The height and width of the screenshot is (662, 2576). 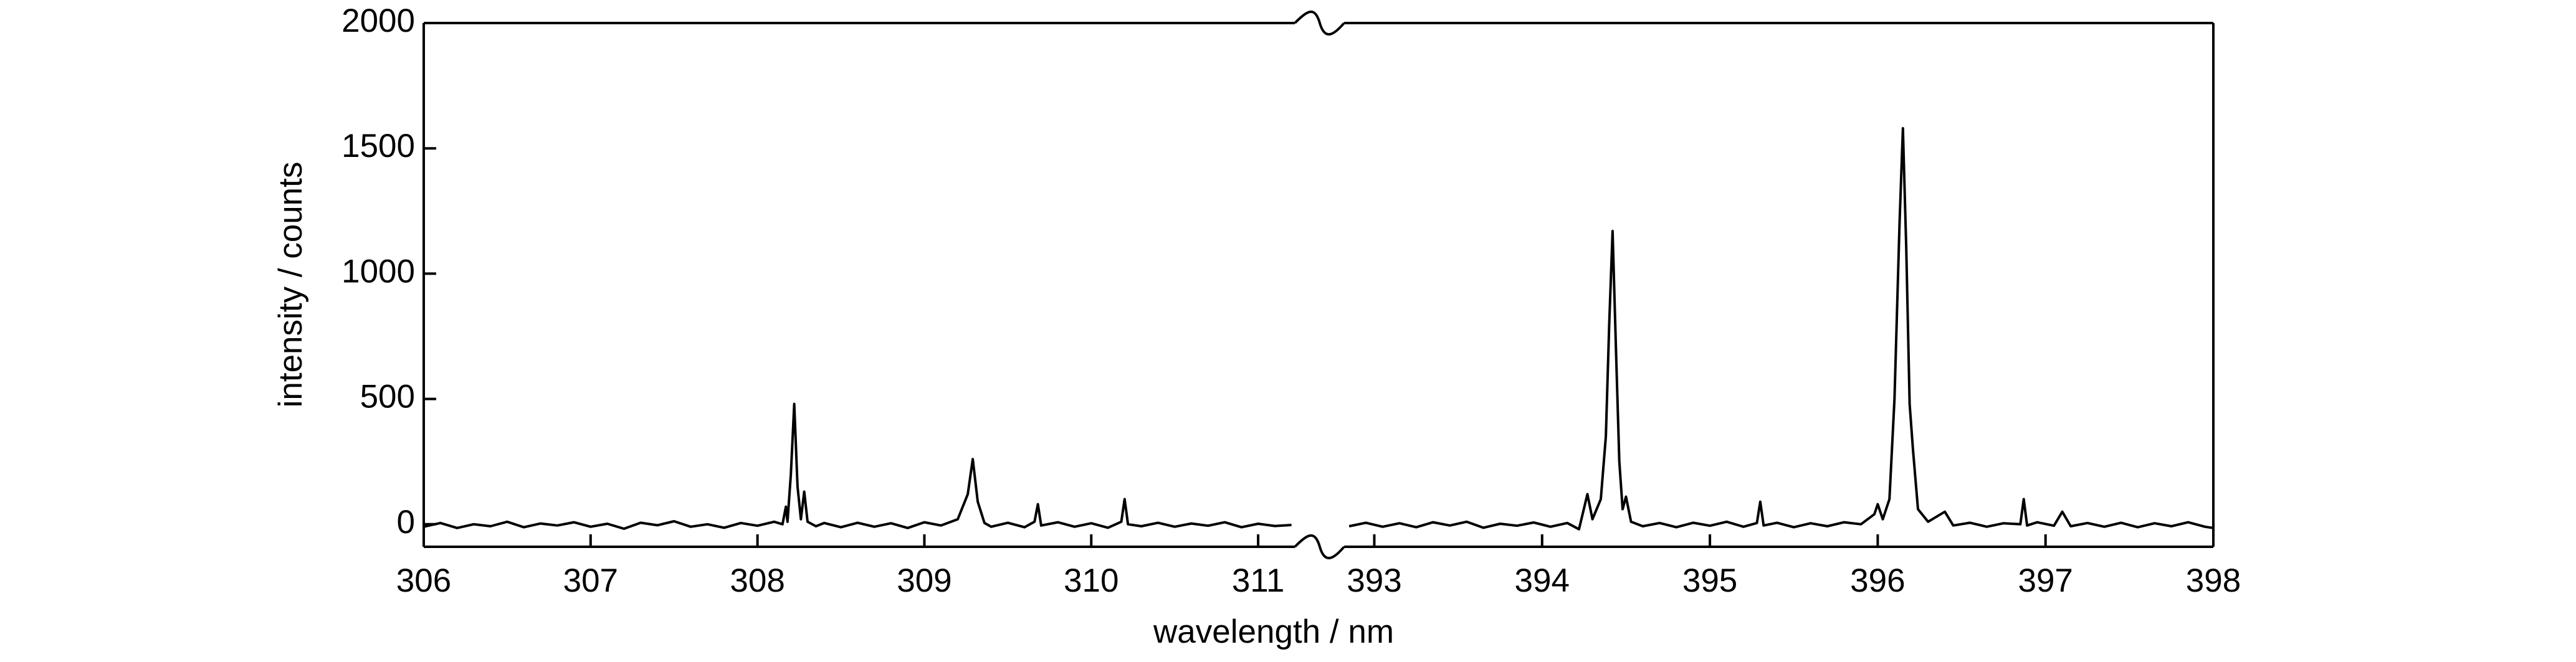 What do you see at coordinates (378, 20) in the screenshot?
I see `y-tick-label: 2000` at bounding box center [378, 20].